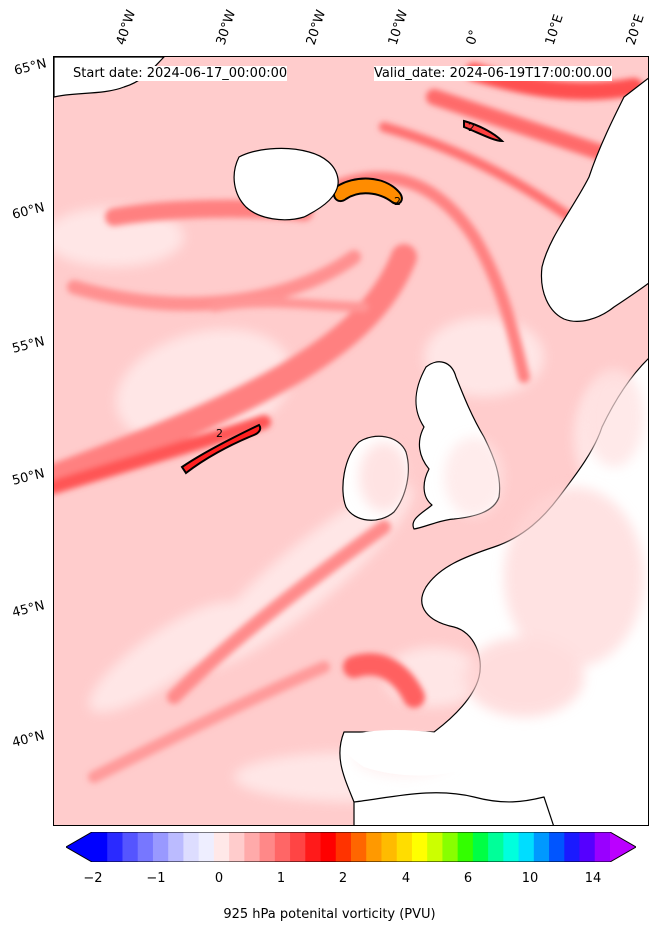  Describe the element at coordinates (343, 878) in the screenshot. I see `cbar-tick-2: 2` at that location.